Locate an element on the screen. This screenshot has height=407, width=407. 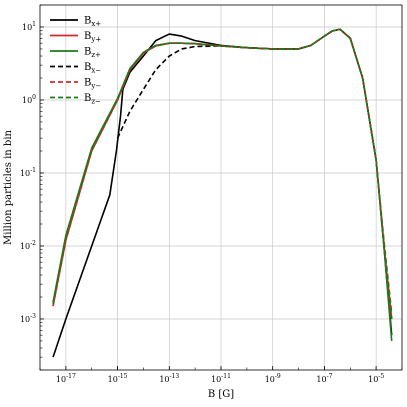
legend-label: By− is located at coordinates (92, 84).